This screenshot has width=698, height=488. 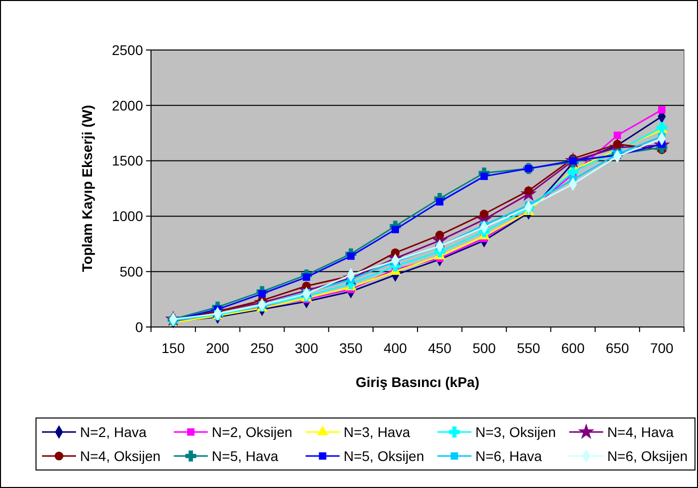 I want to click on y-tick-label: 2000, so click(x=128, y=105).